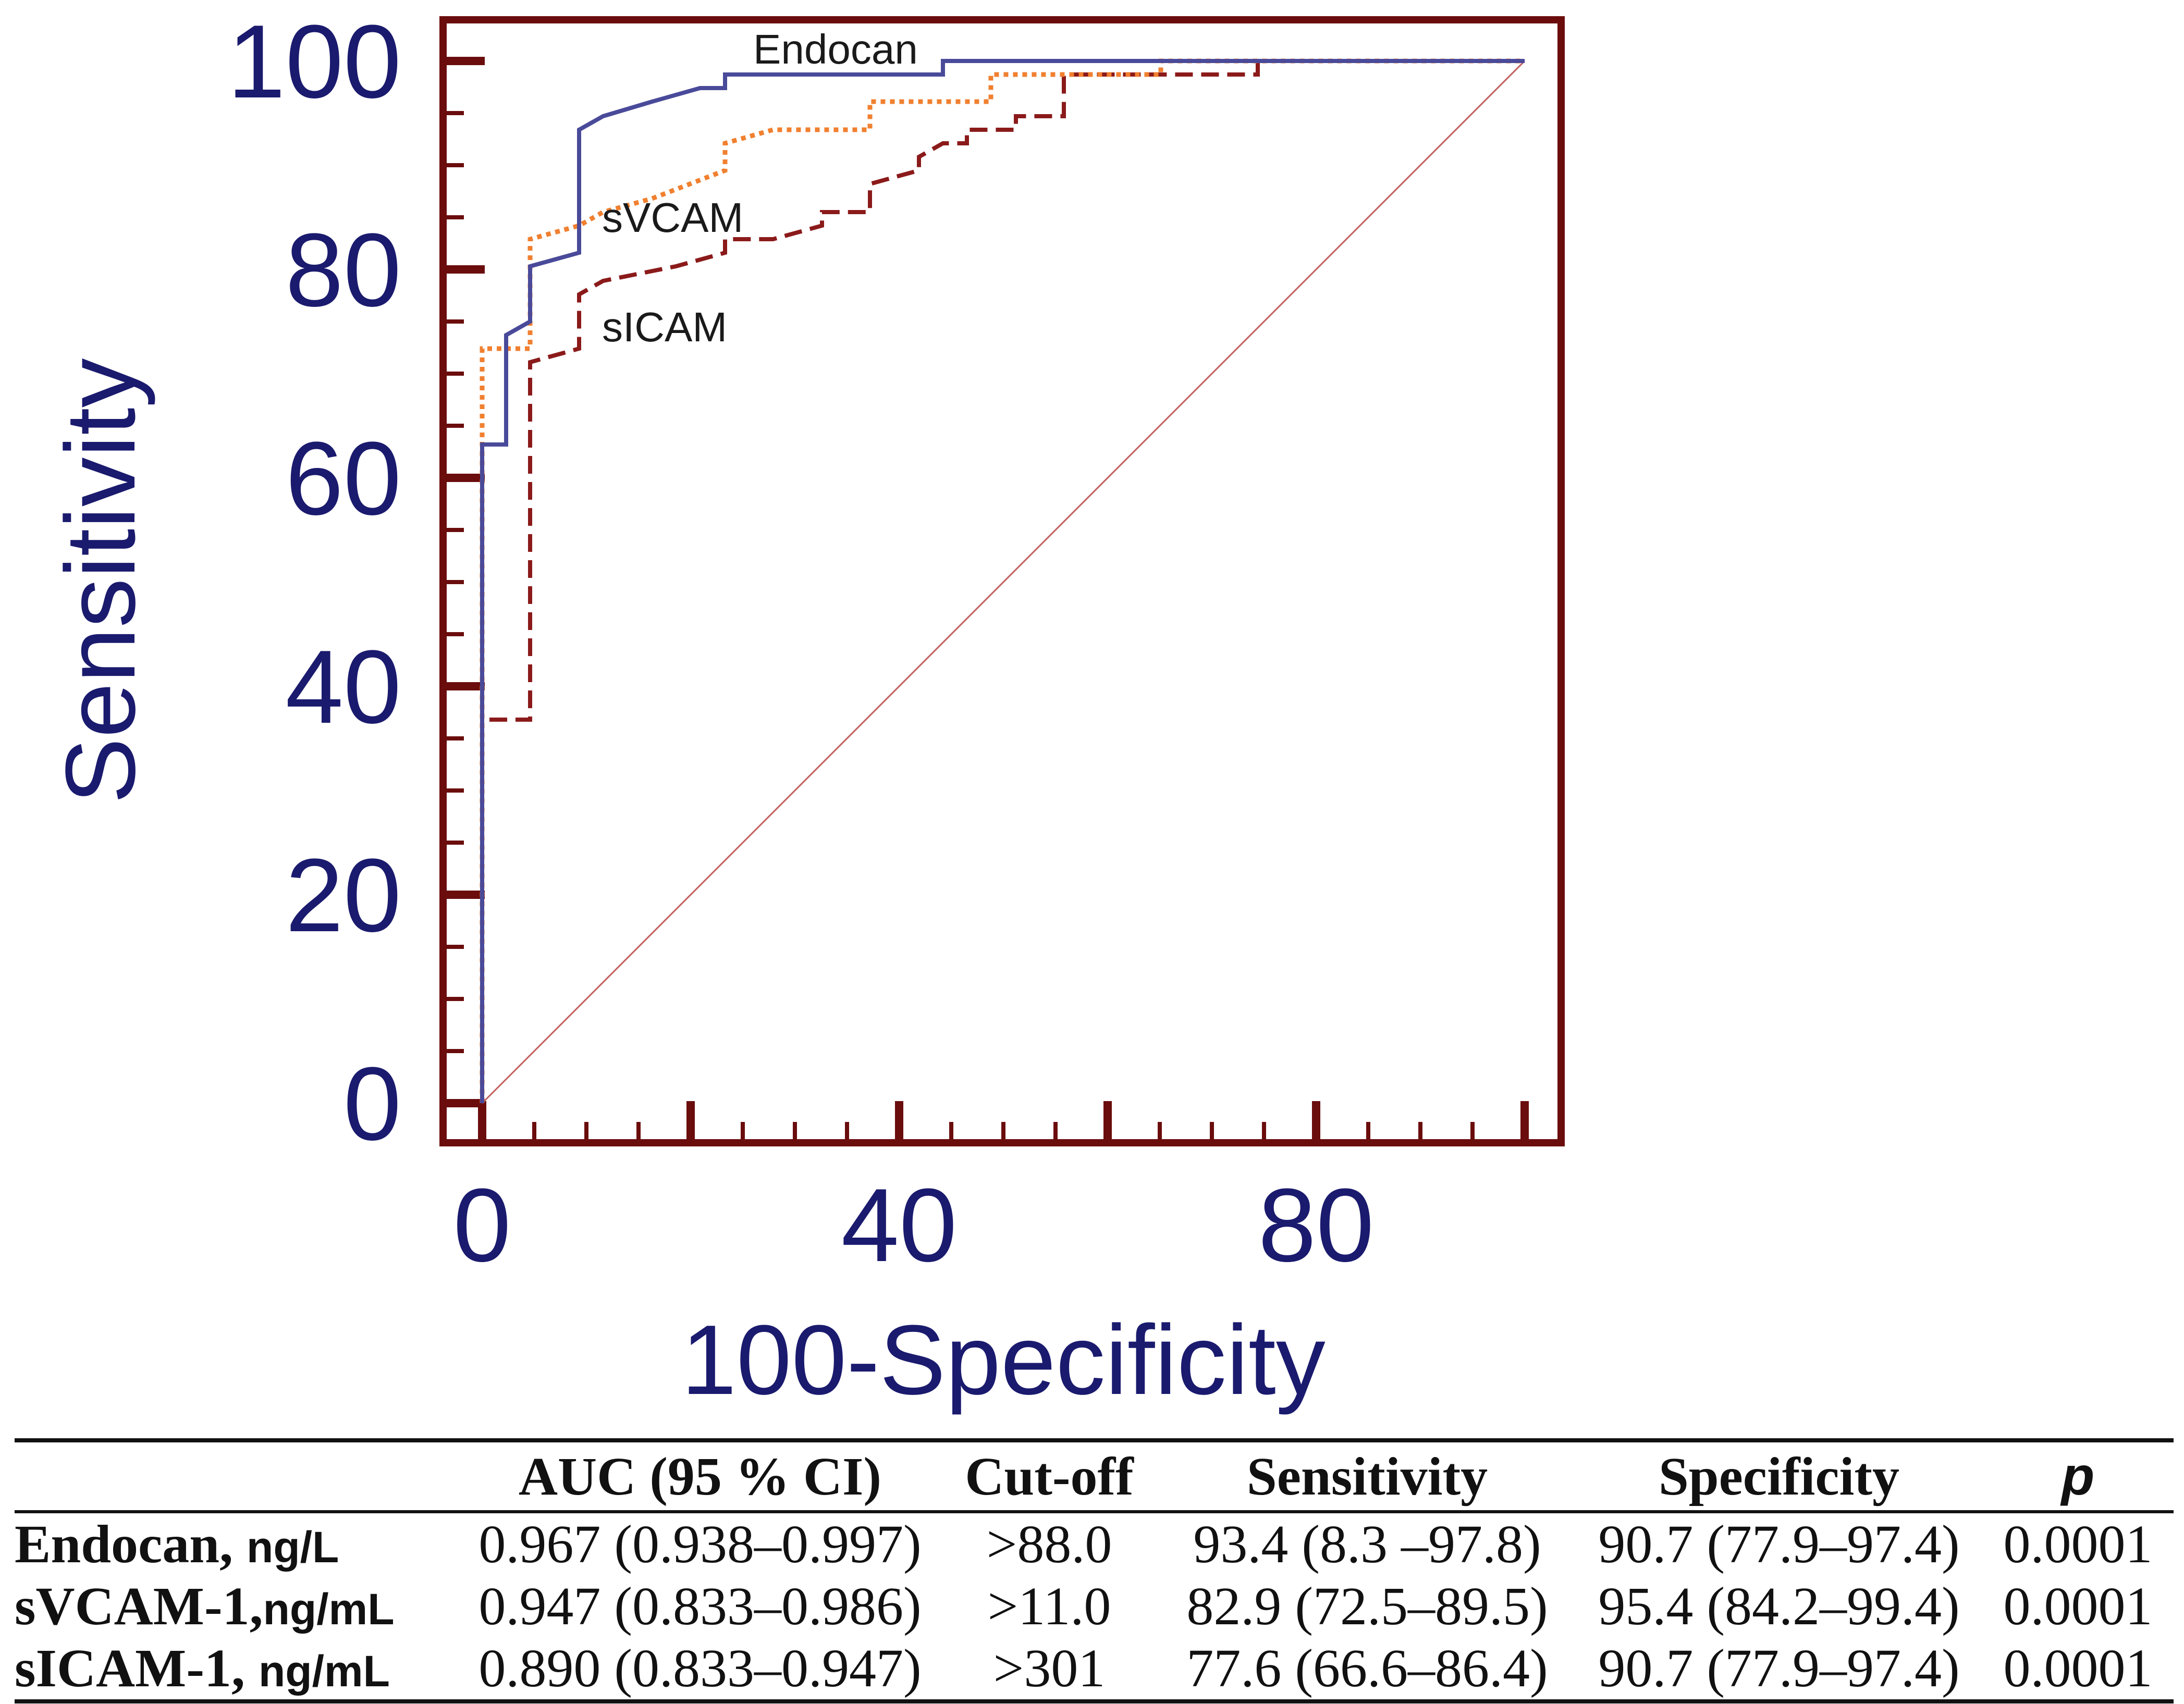  I want to click on header-marker, so click(237, 1476).